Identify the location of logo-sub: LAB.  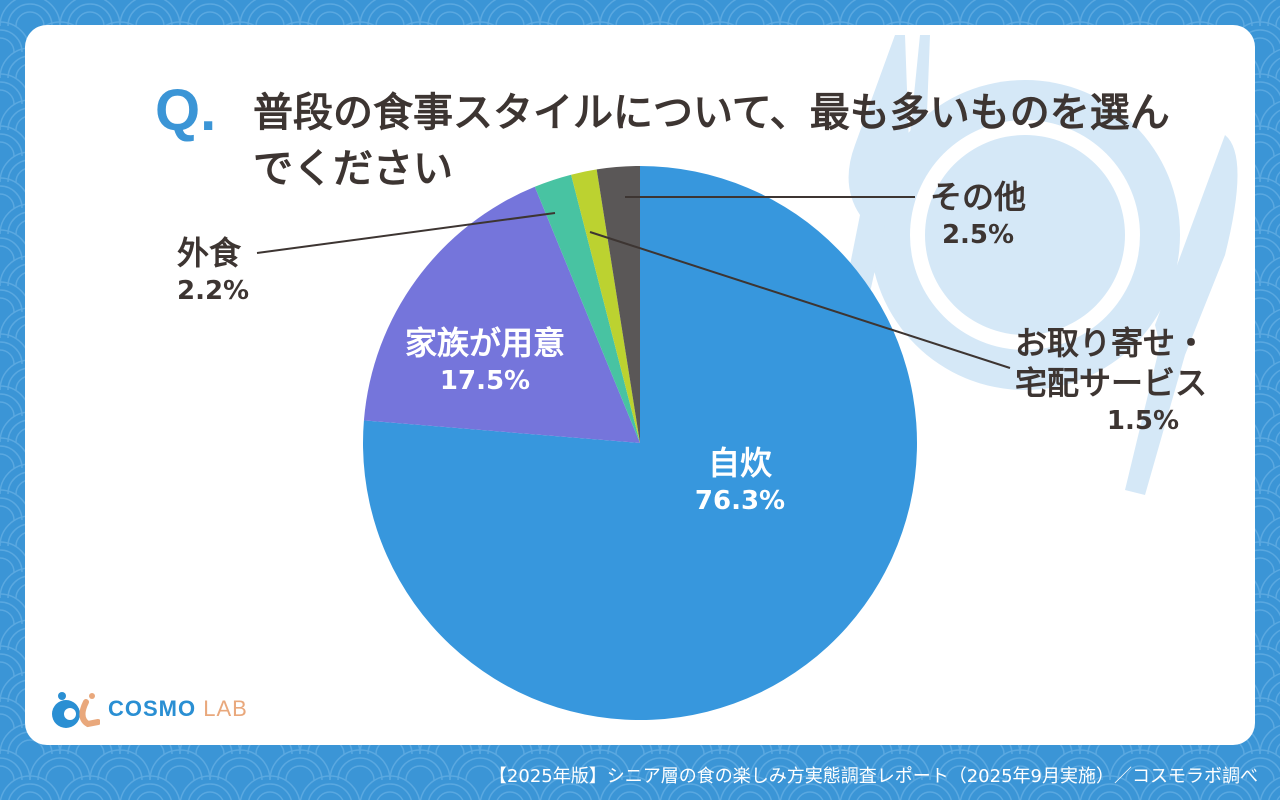
(225, 708).